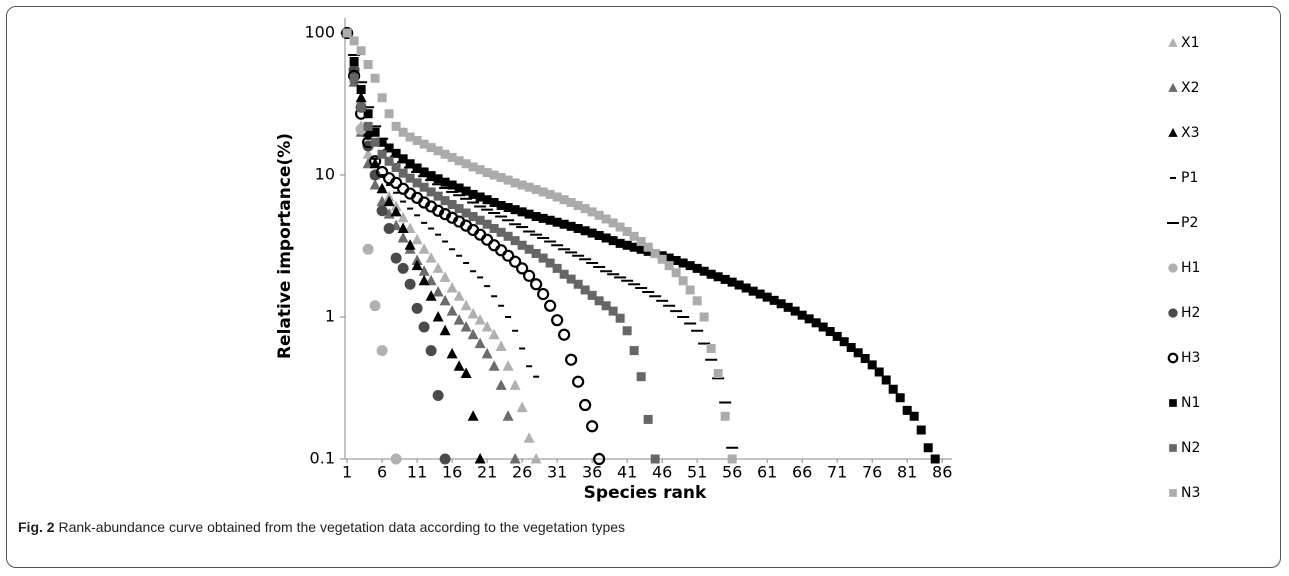  I want to click on legend-marker, so click(1173, 268).